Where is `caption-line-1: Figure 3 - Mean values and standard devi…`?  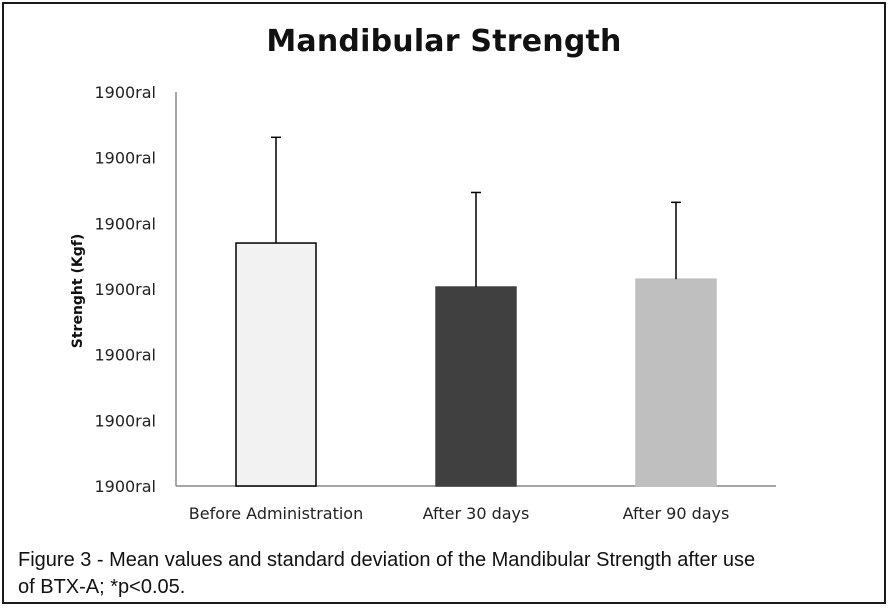
caption-line-1: Figure 3 - Mean values and standard devi… is located at coordinates (387, 560).